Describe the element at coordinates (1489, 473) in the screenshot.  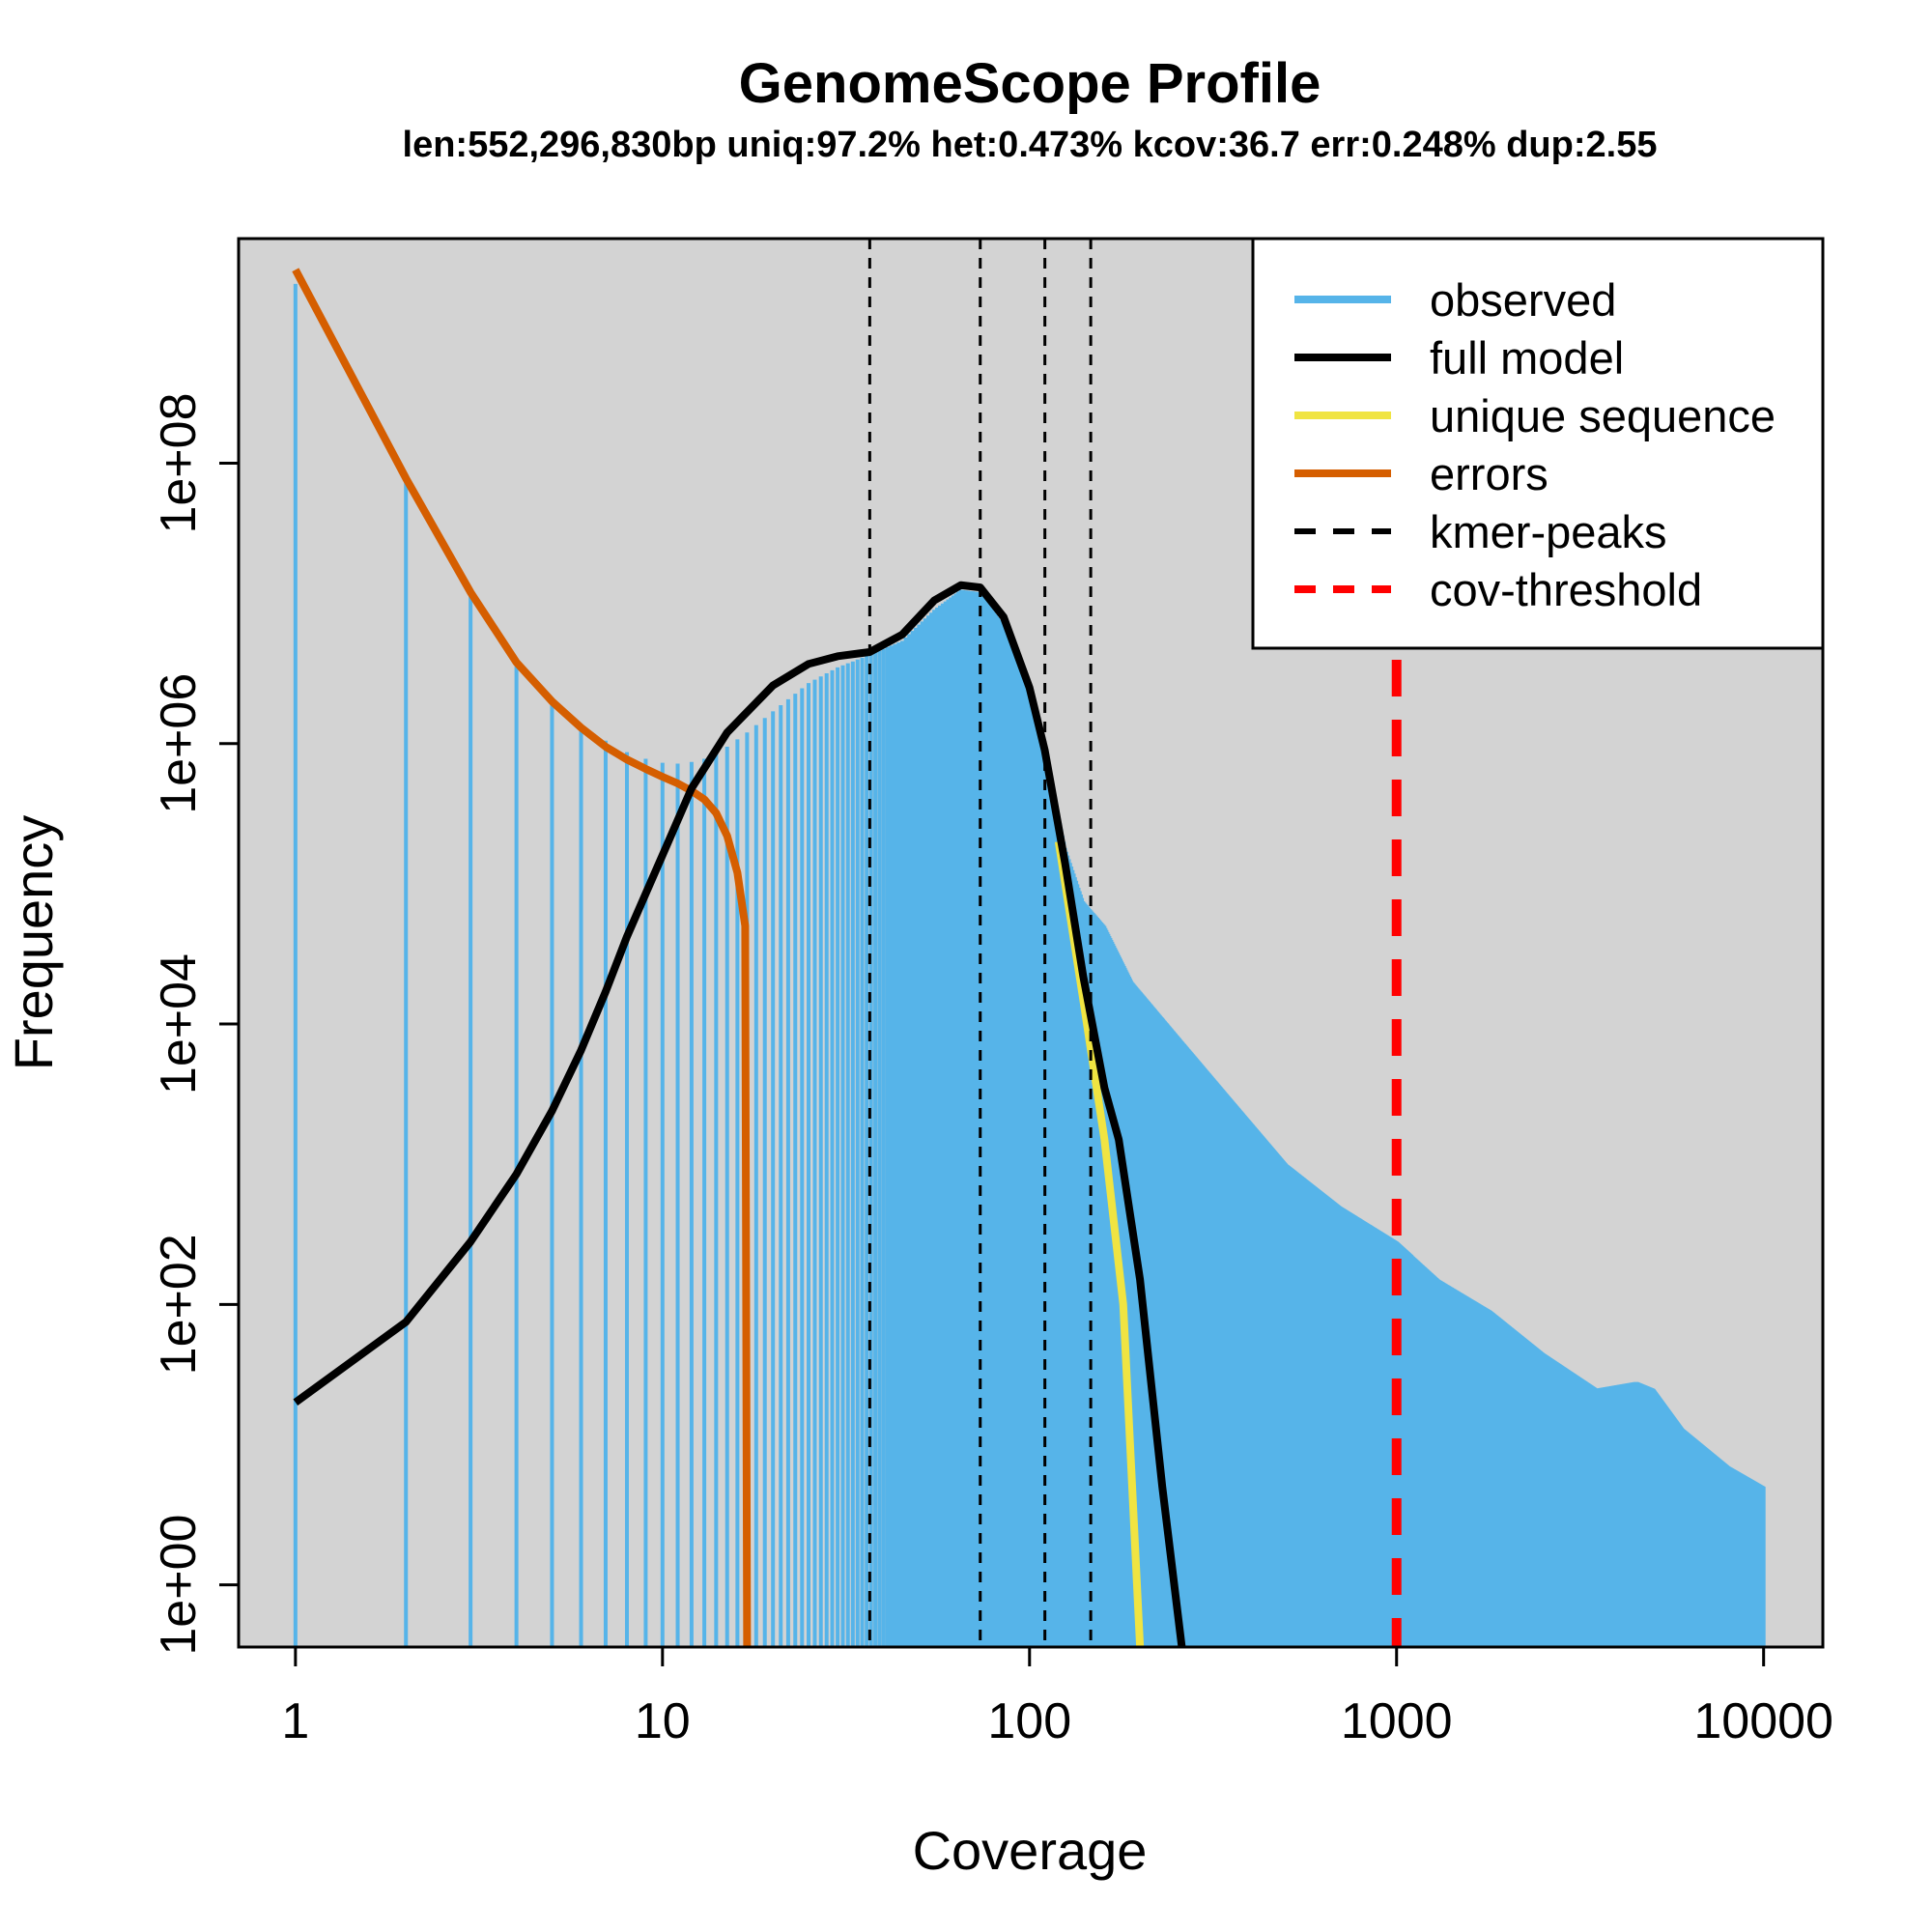
I see `legend-label: errors` at that location.